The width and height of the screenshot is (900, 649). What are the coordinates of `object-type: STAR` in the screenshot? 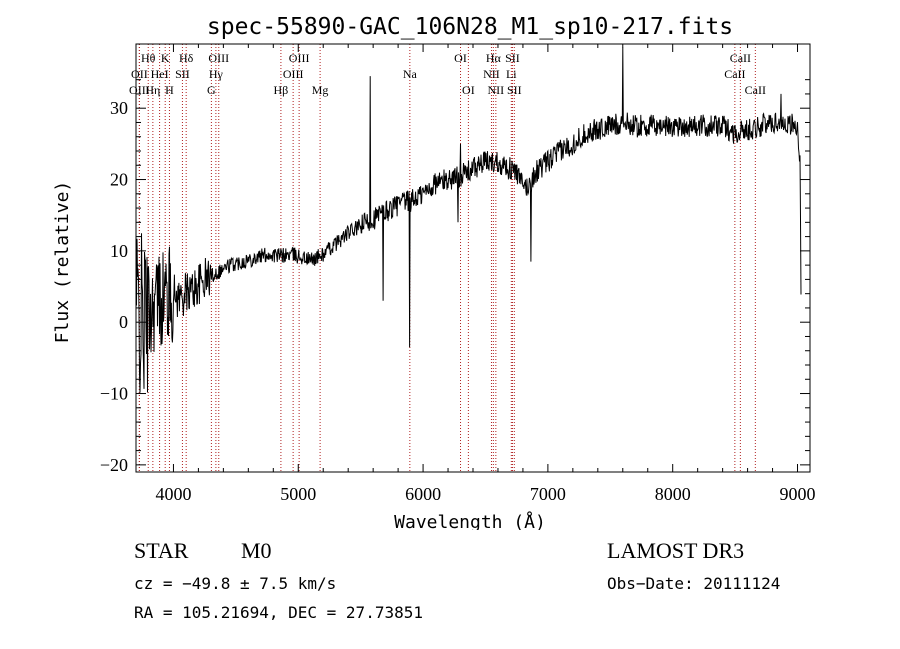 It's located at (161, 550).